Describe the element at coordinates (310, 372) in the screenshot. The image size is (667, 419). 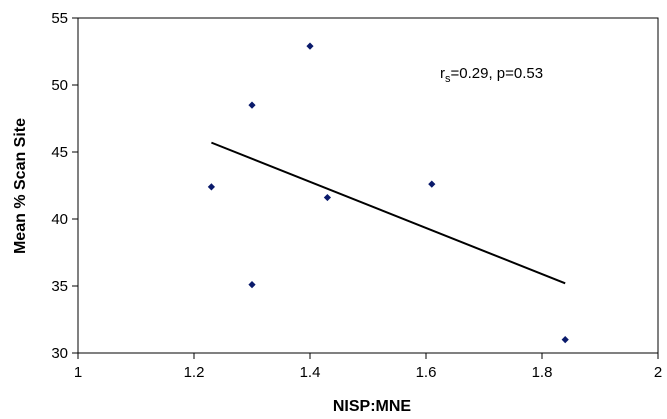
I see `x-tick-label: 1.4` at that location.